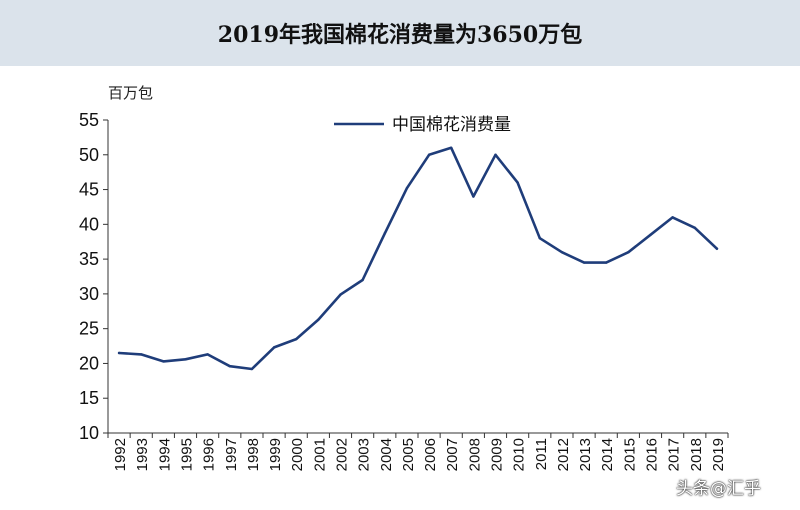 The width and height of the screenshot is (800, 510). What do you see at coordinates (386, 454) in the screenshot?
I see `x-tick-label: 2004` at bounding box center [386, 454].